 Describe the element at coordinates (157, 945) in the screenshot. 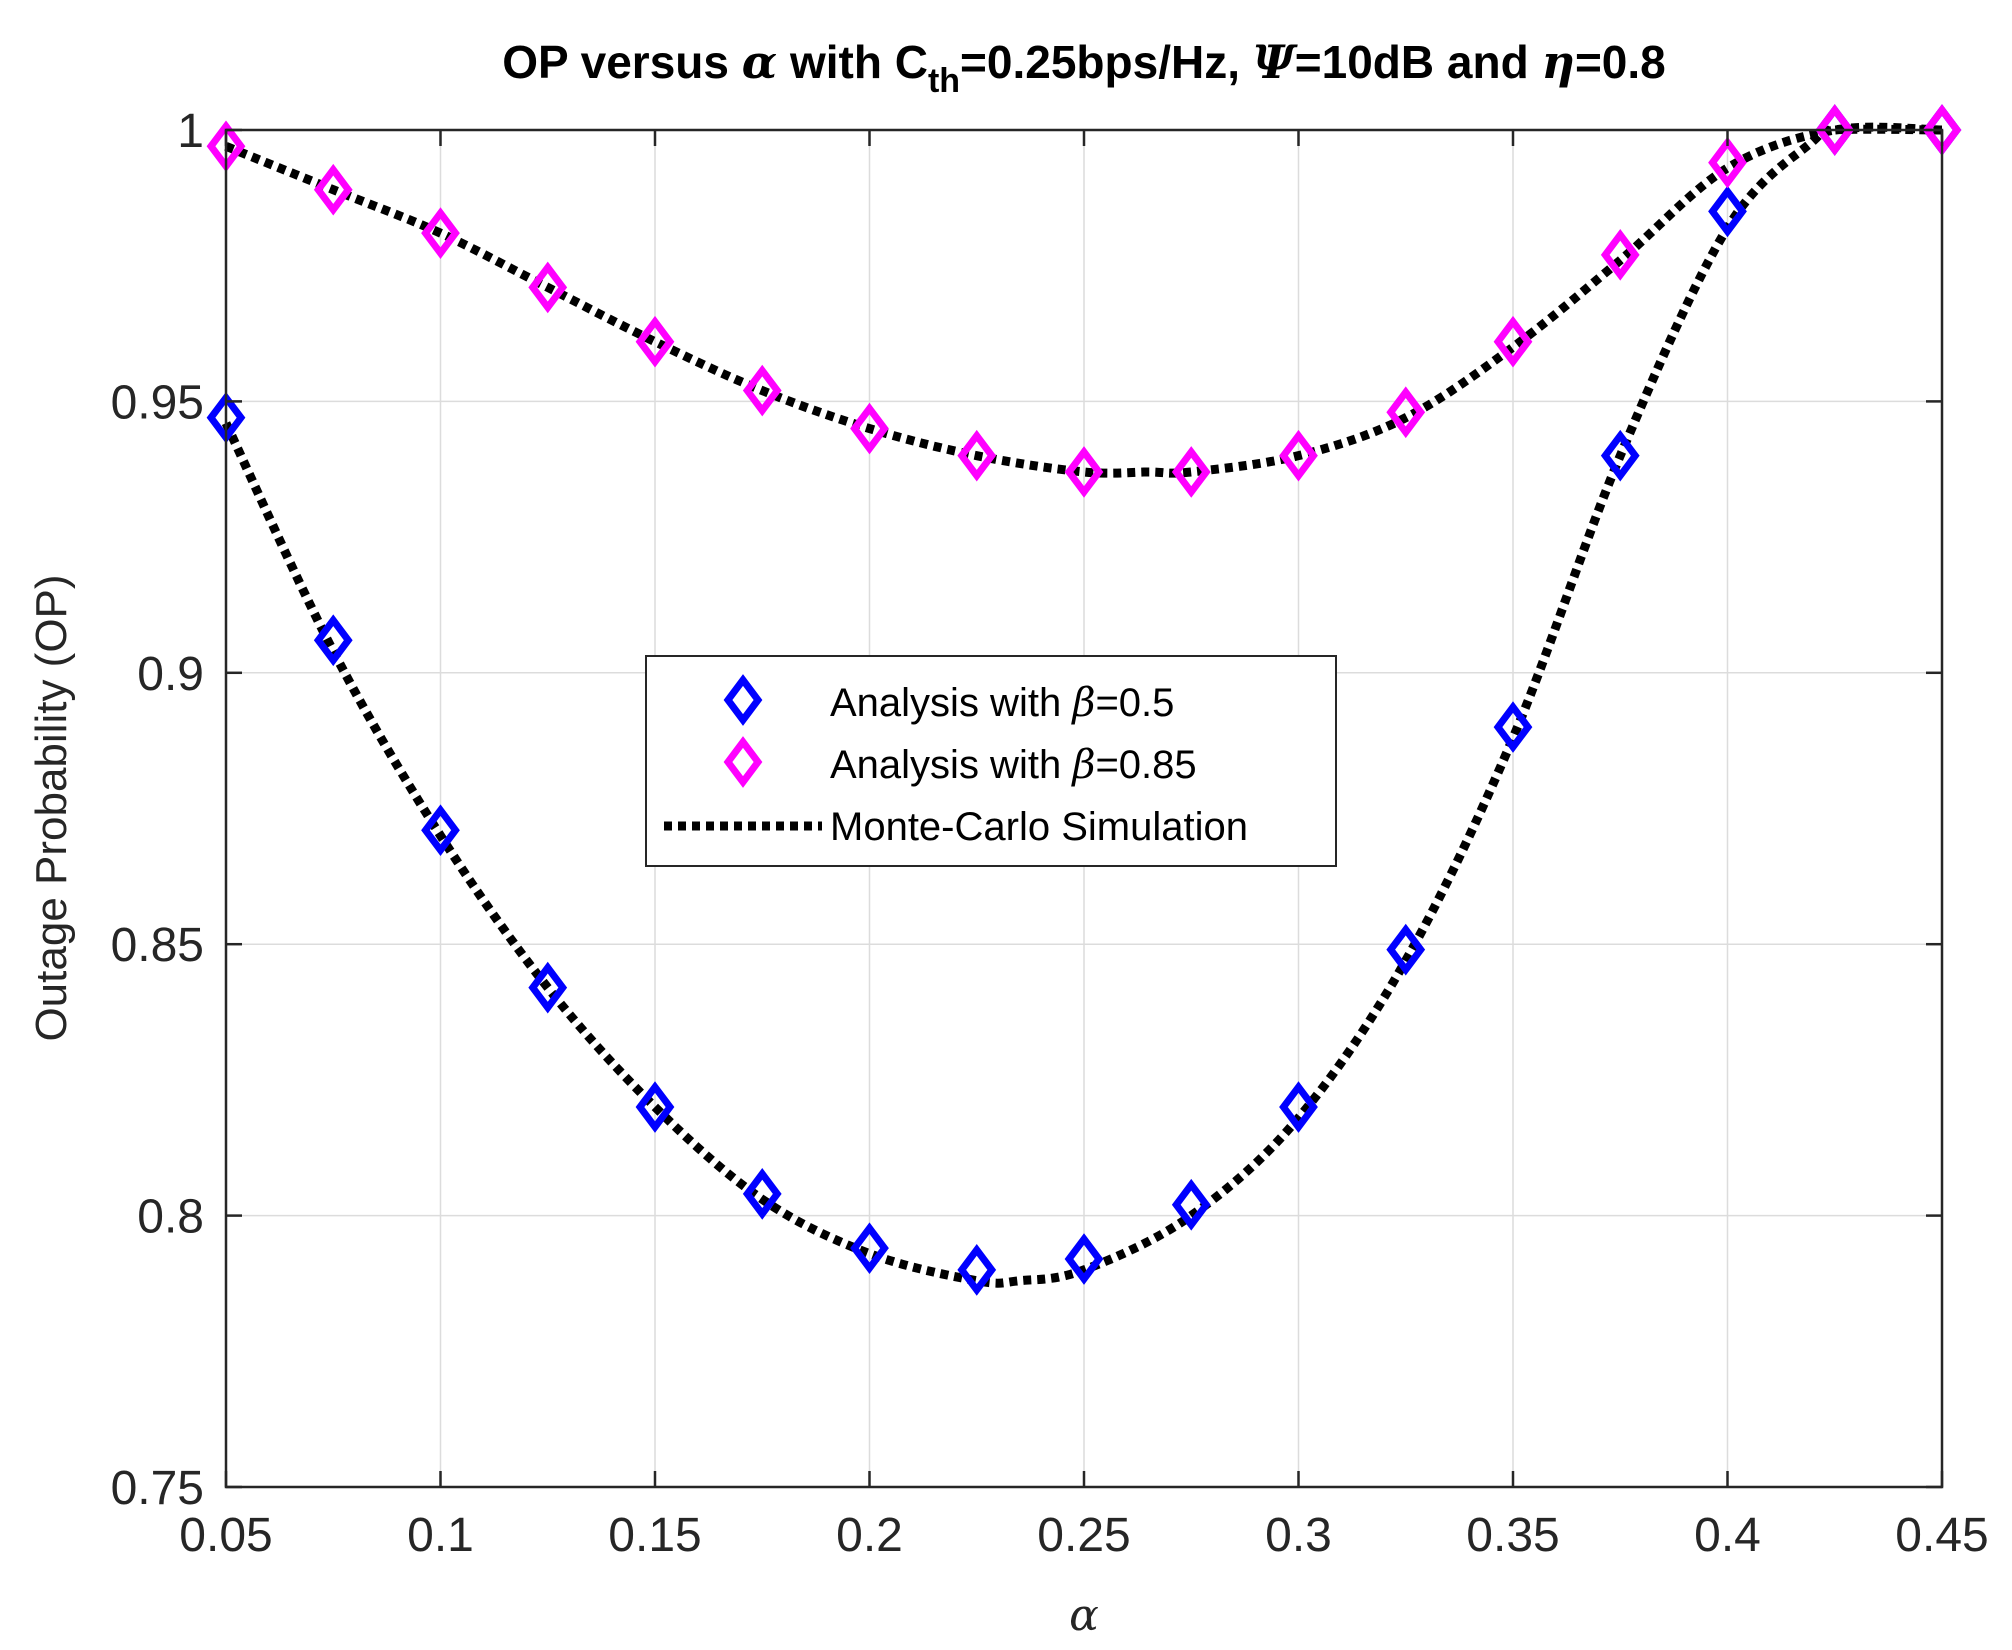

I see `y-tick-label: 0.85` at that location.